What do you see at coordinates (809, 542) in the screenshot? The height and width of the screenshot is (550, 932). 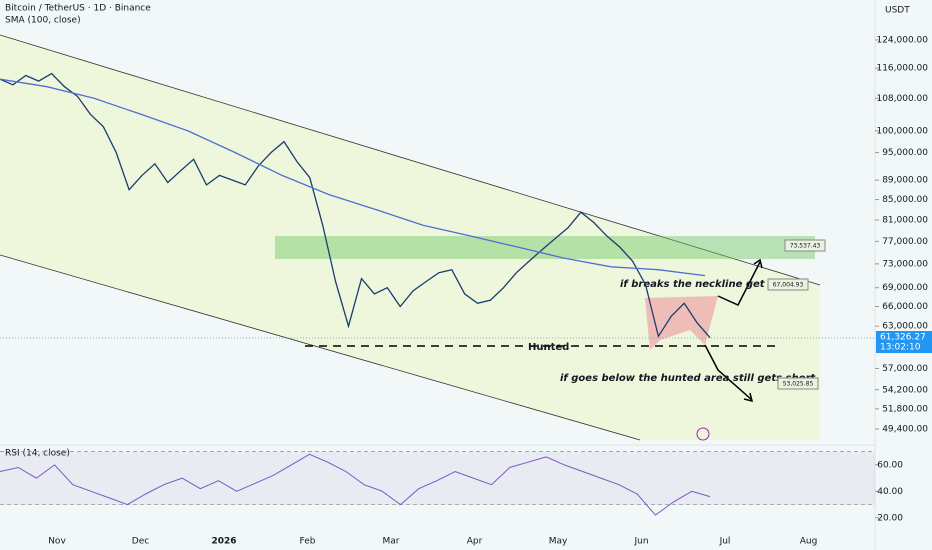 I see `x-tick-label: Aug` at bounding box center [809, 542].